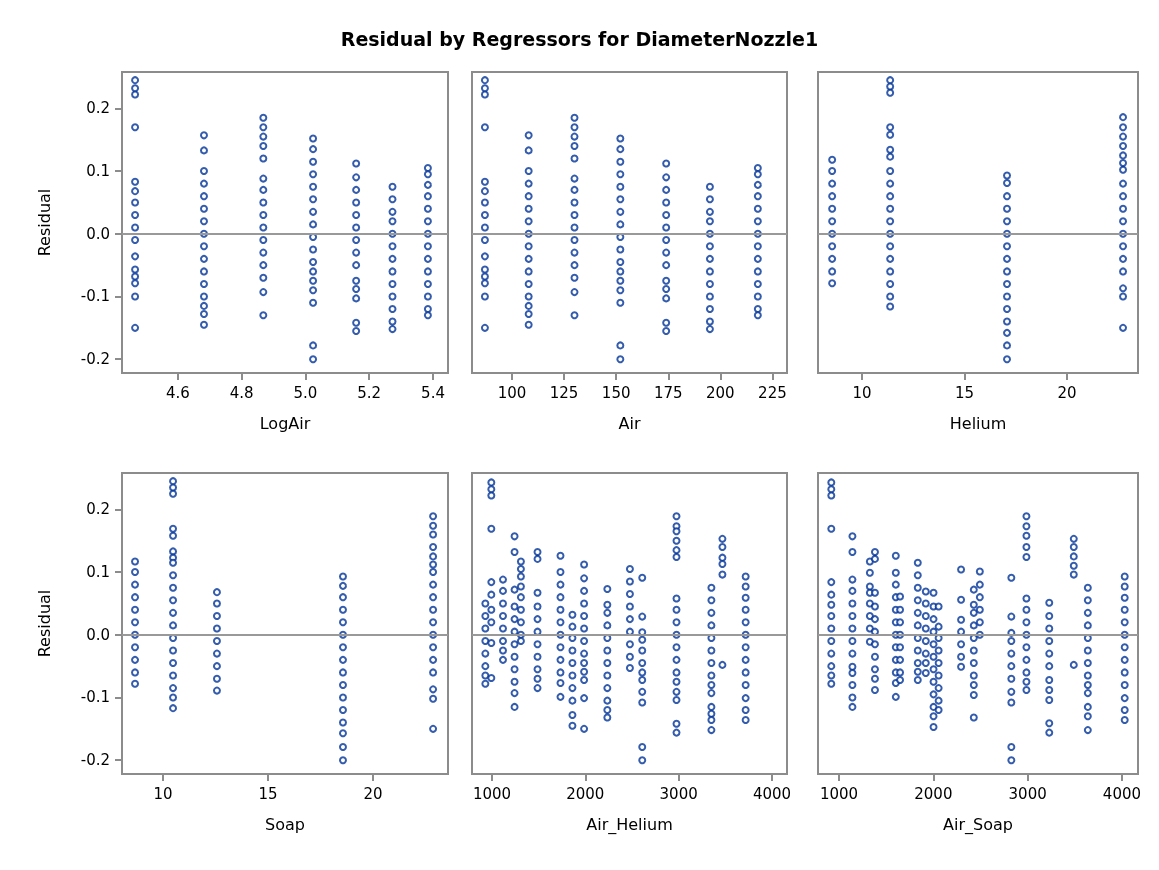  Describe the element at coordinates (772, 392) in the screenshot. I see `x-tick-label: 225` at that location.